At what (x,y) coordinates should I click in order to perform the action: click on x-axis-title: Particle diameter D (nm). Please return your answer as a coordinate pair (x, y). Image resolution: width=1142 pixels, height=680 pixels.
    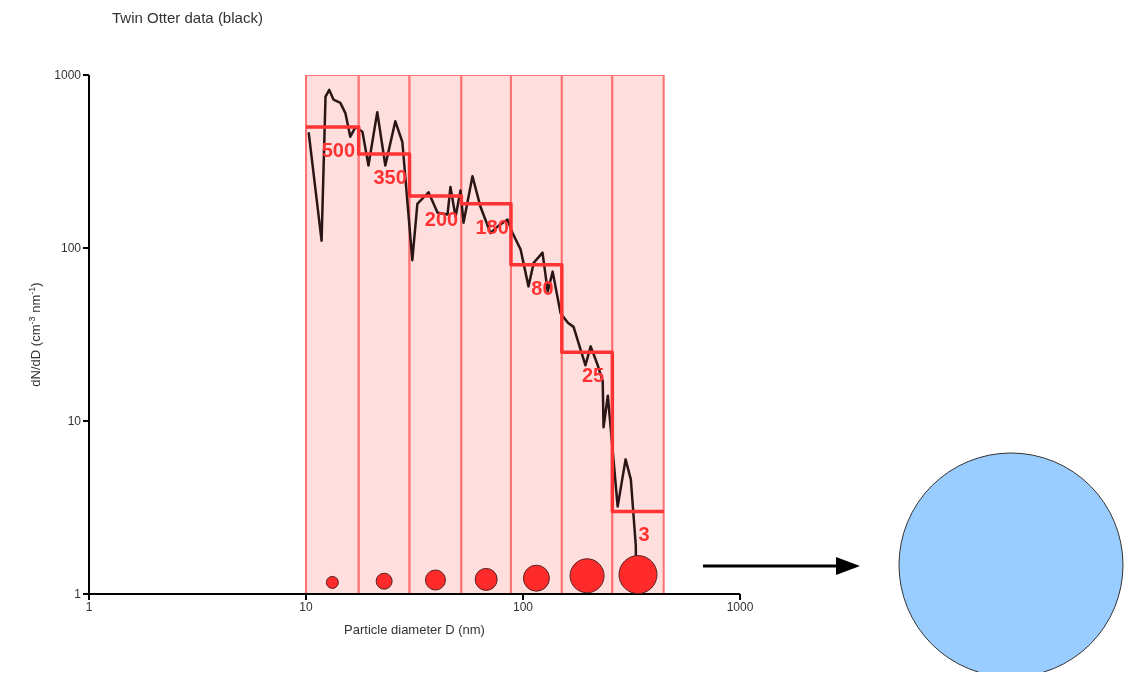
    Looking at the image, I should click on (414, 629).